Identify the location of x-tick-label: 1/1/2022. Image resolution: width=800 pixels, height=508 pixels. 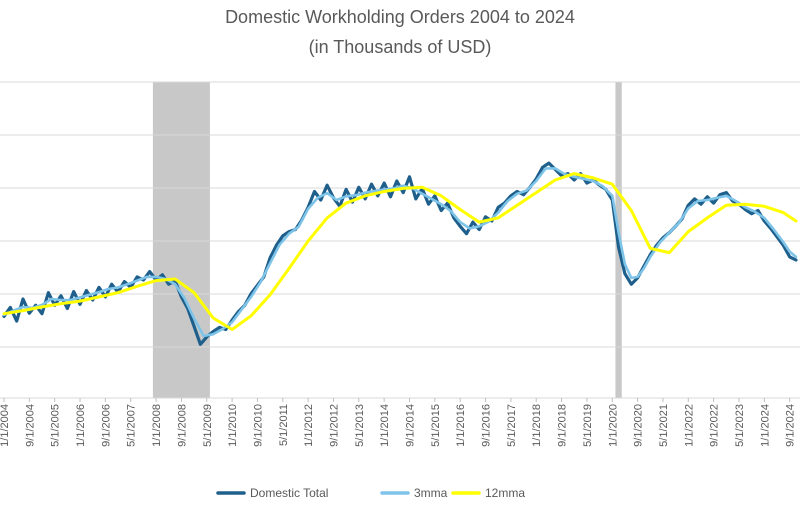
(689, 425).